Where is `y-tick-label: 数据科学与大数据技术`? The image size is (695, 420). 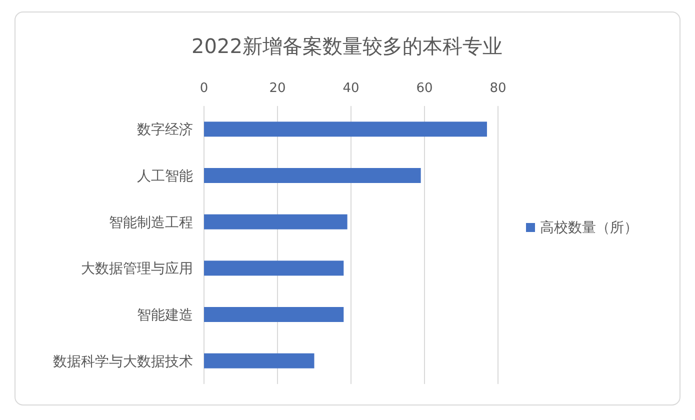 y-tick-label: 数据科学与大数据技术 is located at coordinates (123, 362).